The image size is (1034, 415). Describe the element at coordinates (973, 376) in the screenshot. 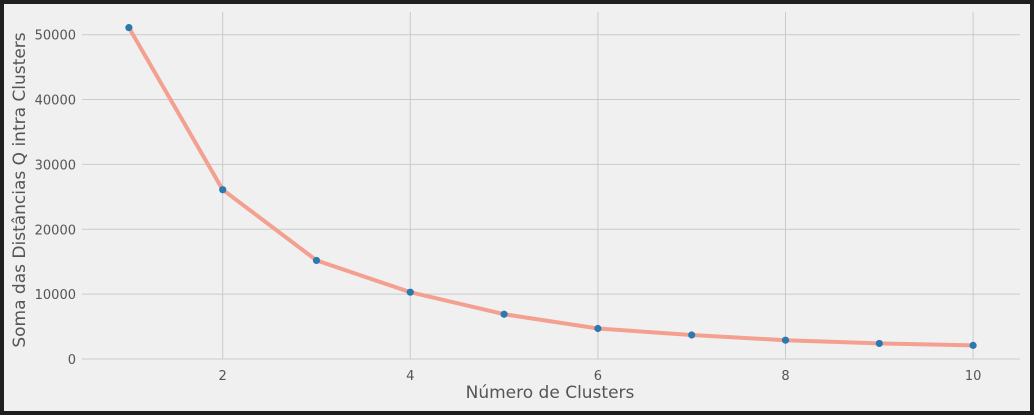

I see `x-tick-label: 10` at that location.